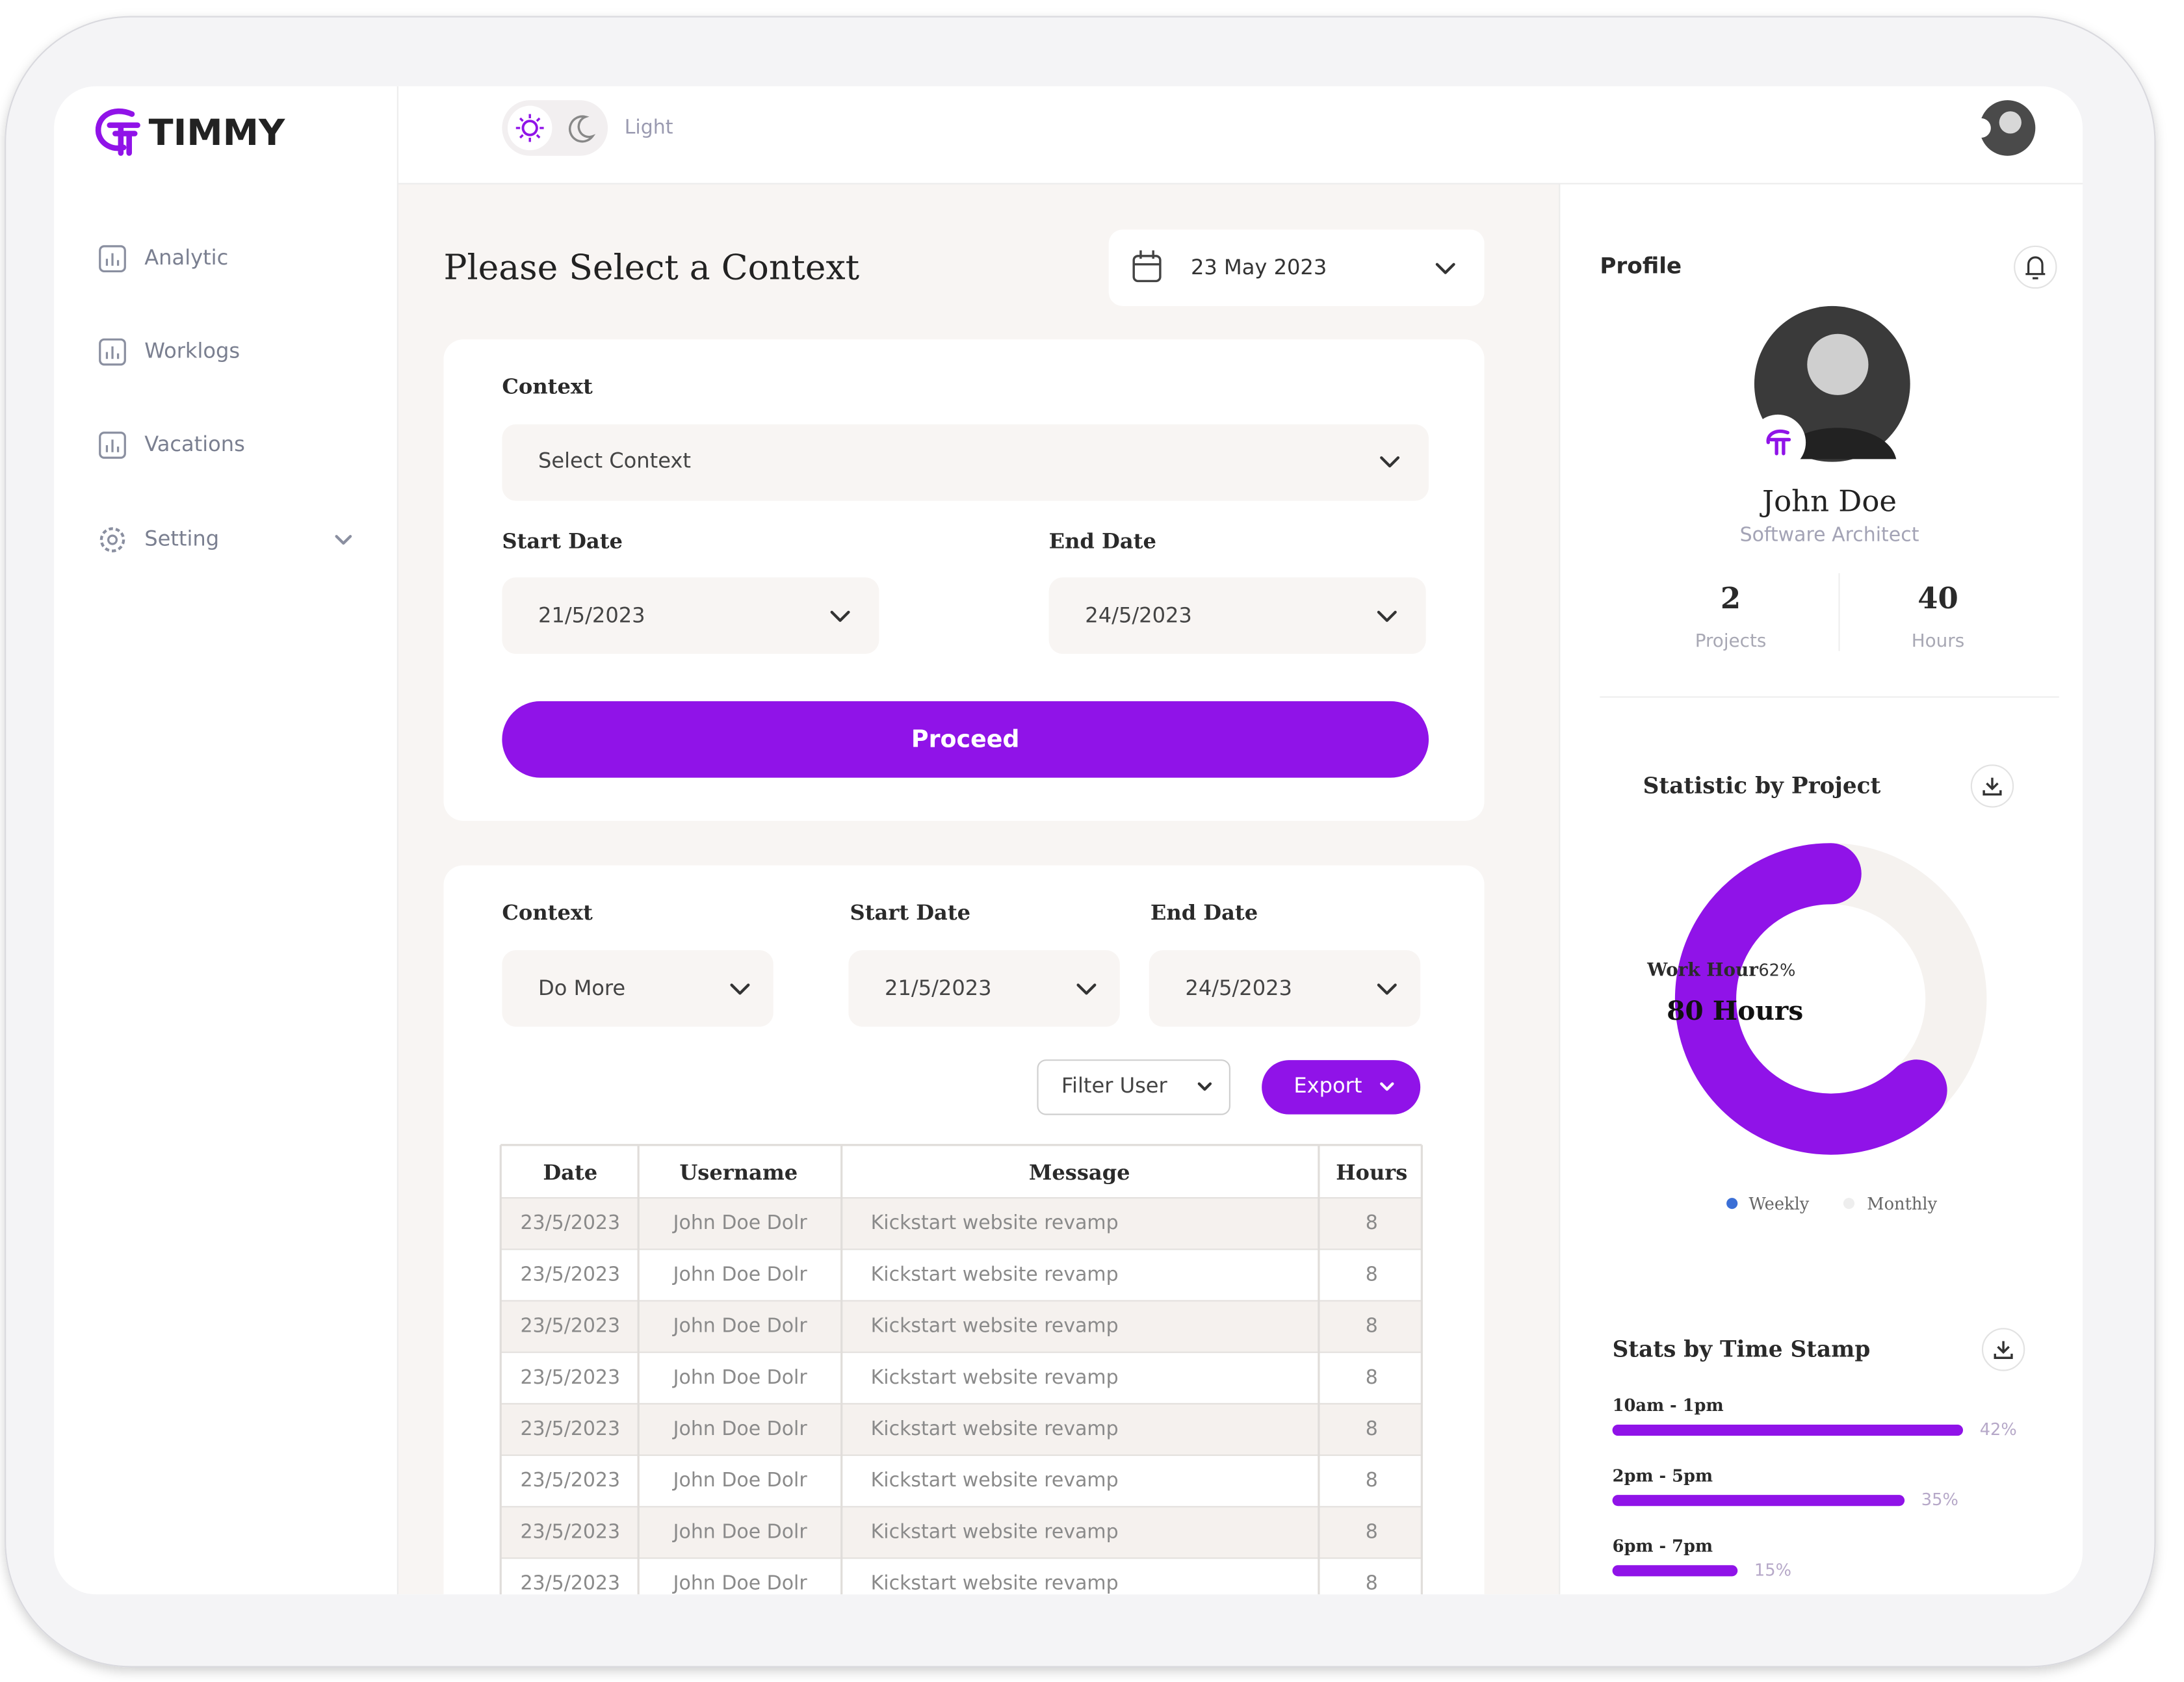  What do you see at coordinates (1702, 970) in the screenshot?
I see `donut-label: Work Hour` at bounding box center [1702, 970].